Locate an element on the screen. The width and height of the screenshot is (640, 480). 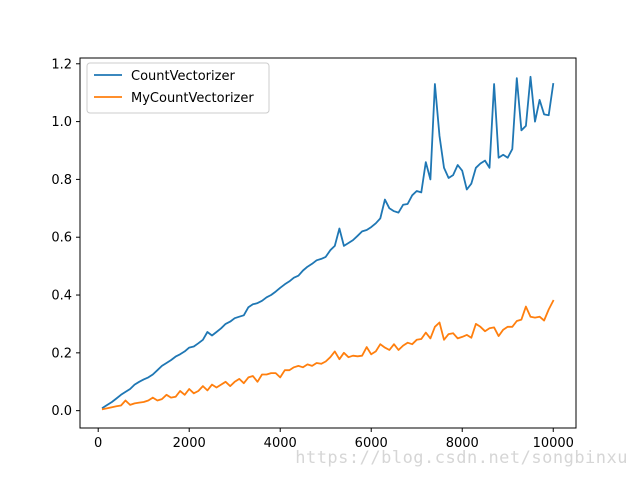
watermark-text: https://blog.csdn.net/songbinxu is located at coordinates (461, 458).